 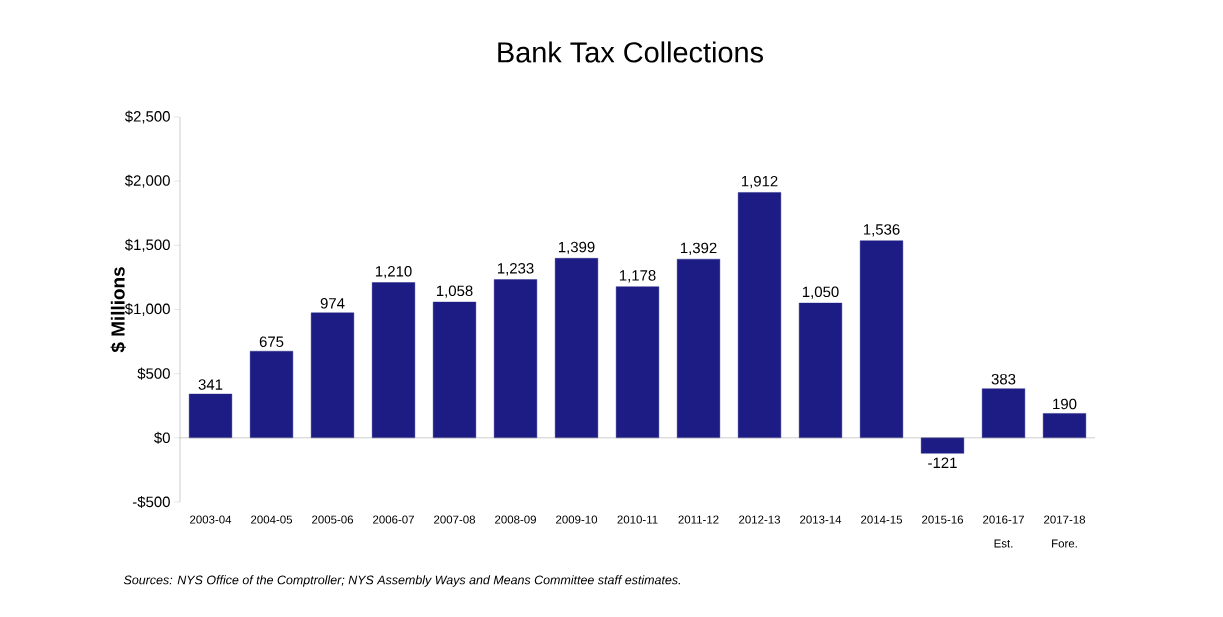 I want to click on data-label: 1,210, so click(x=393, y=272).